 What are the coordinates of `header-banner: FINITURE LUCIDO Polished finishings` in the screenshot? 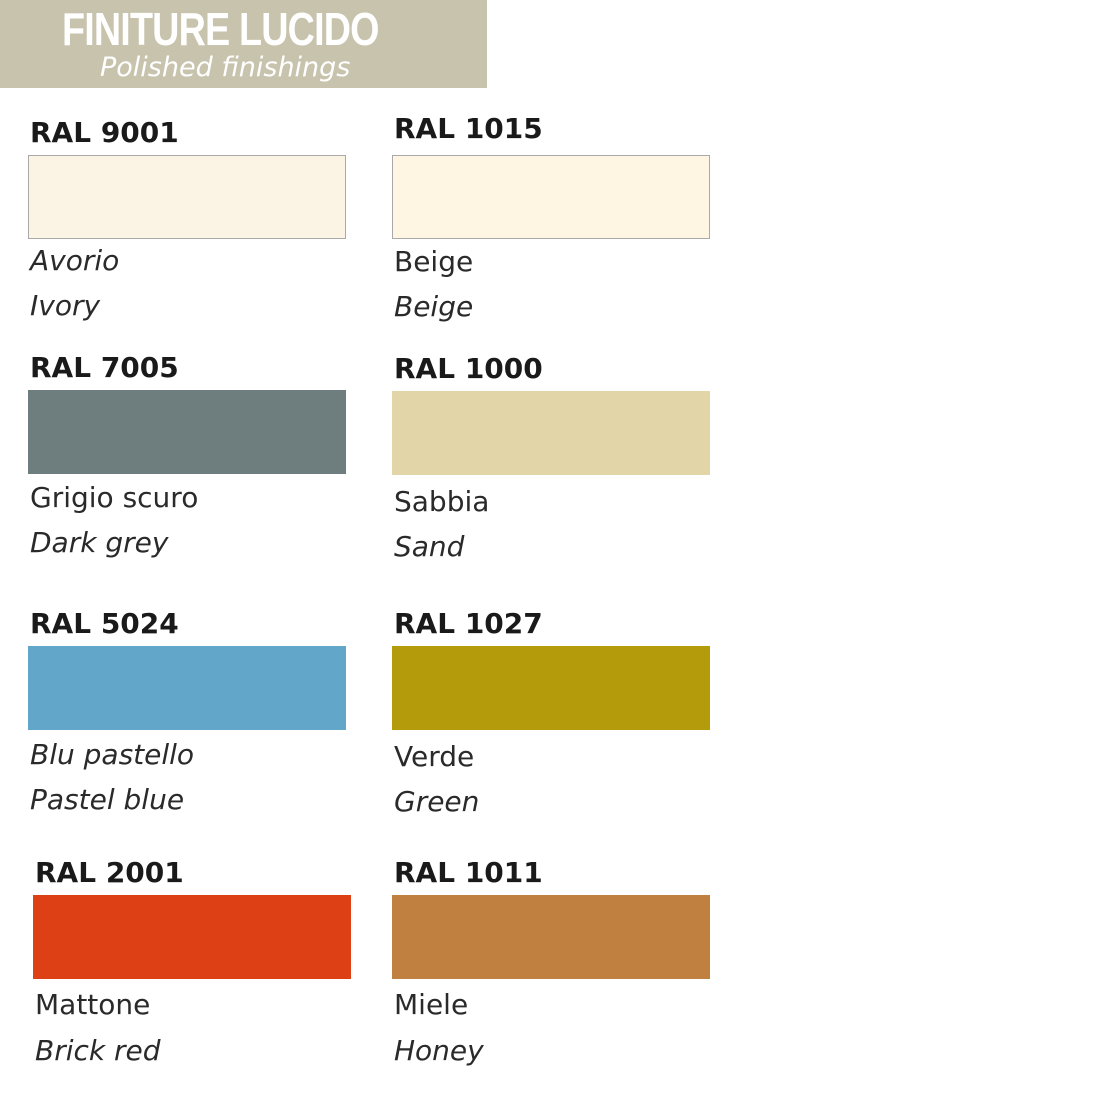 It's located at (243, 44).